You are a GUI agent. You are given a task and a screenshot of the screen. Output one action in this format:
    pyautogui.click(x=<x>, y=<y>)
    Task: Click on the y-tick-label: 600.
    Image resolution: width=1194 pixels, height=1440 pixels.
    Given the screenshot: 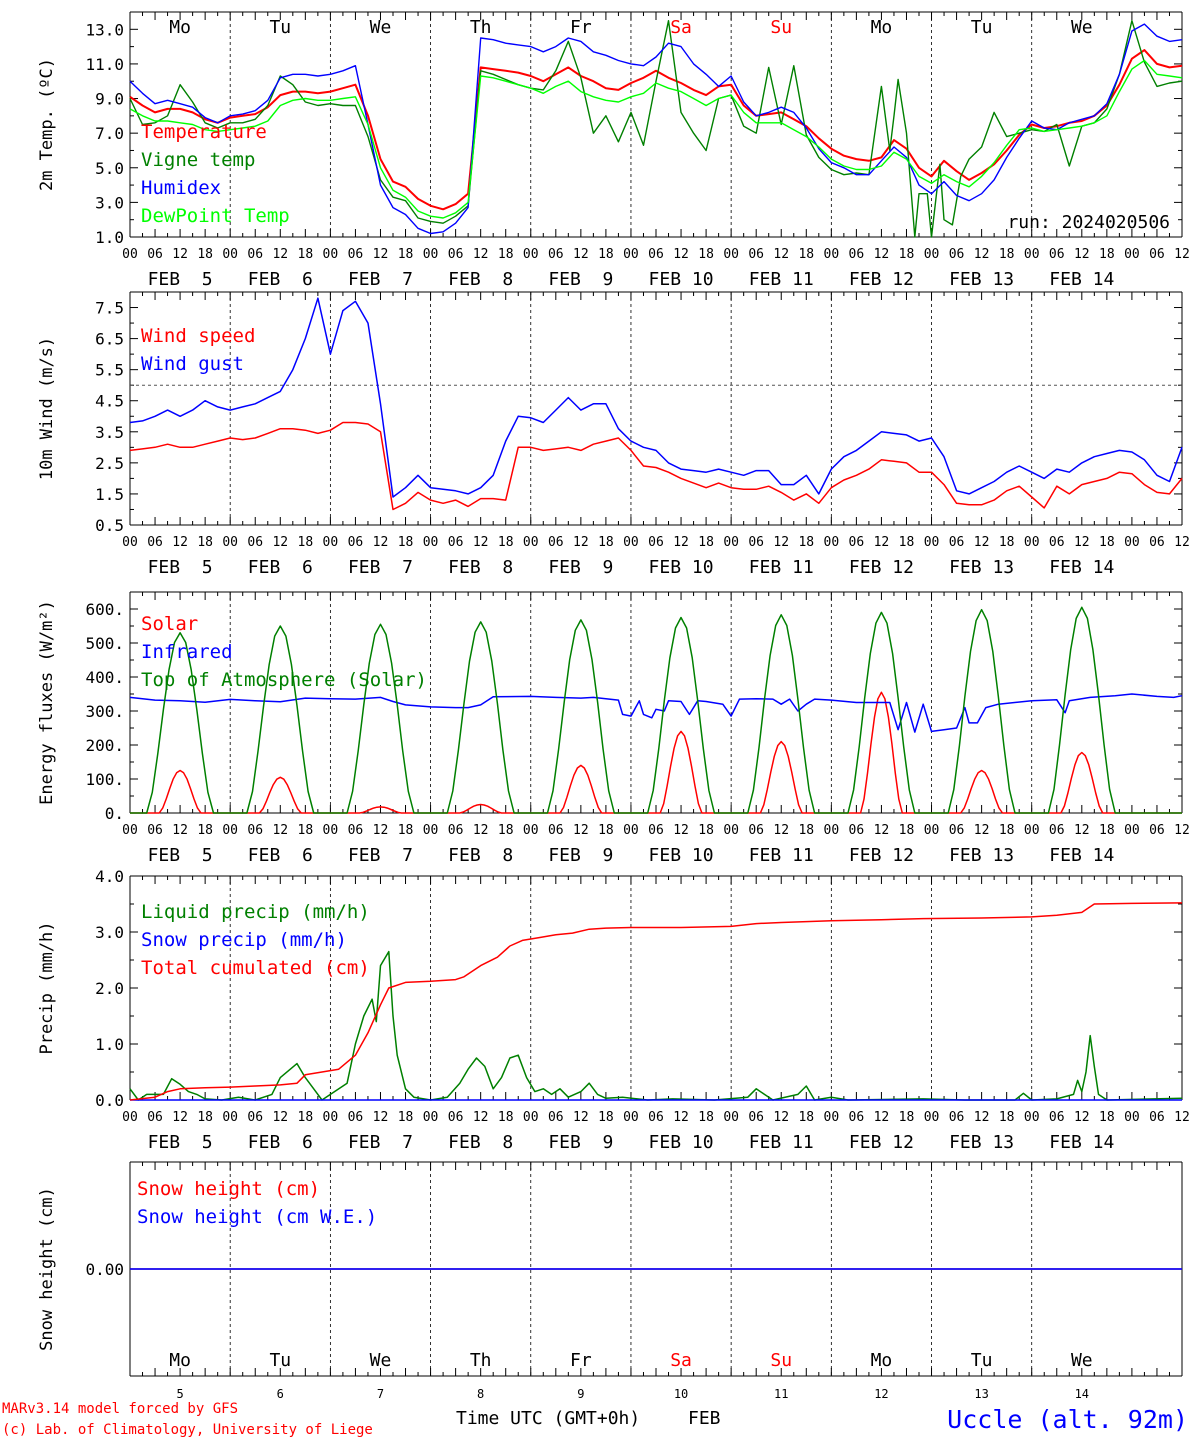 What is the action you would take?
    pyautogui.click(x=104, y=609)
    